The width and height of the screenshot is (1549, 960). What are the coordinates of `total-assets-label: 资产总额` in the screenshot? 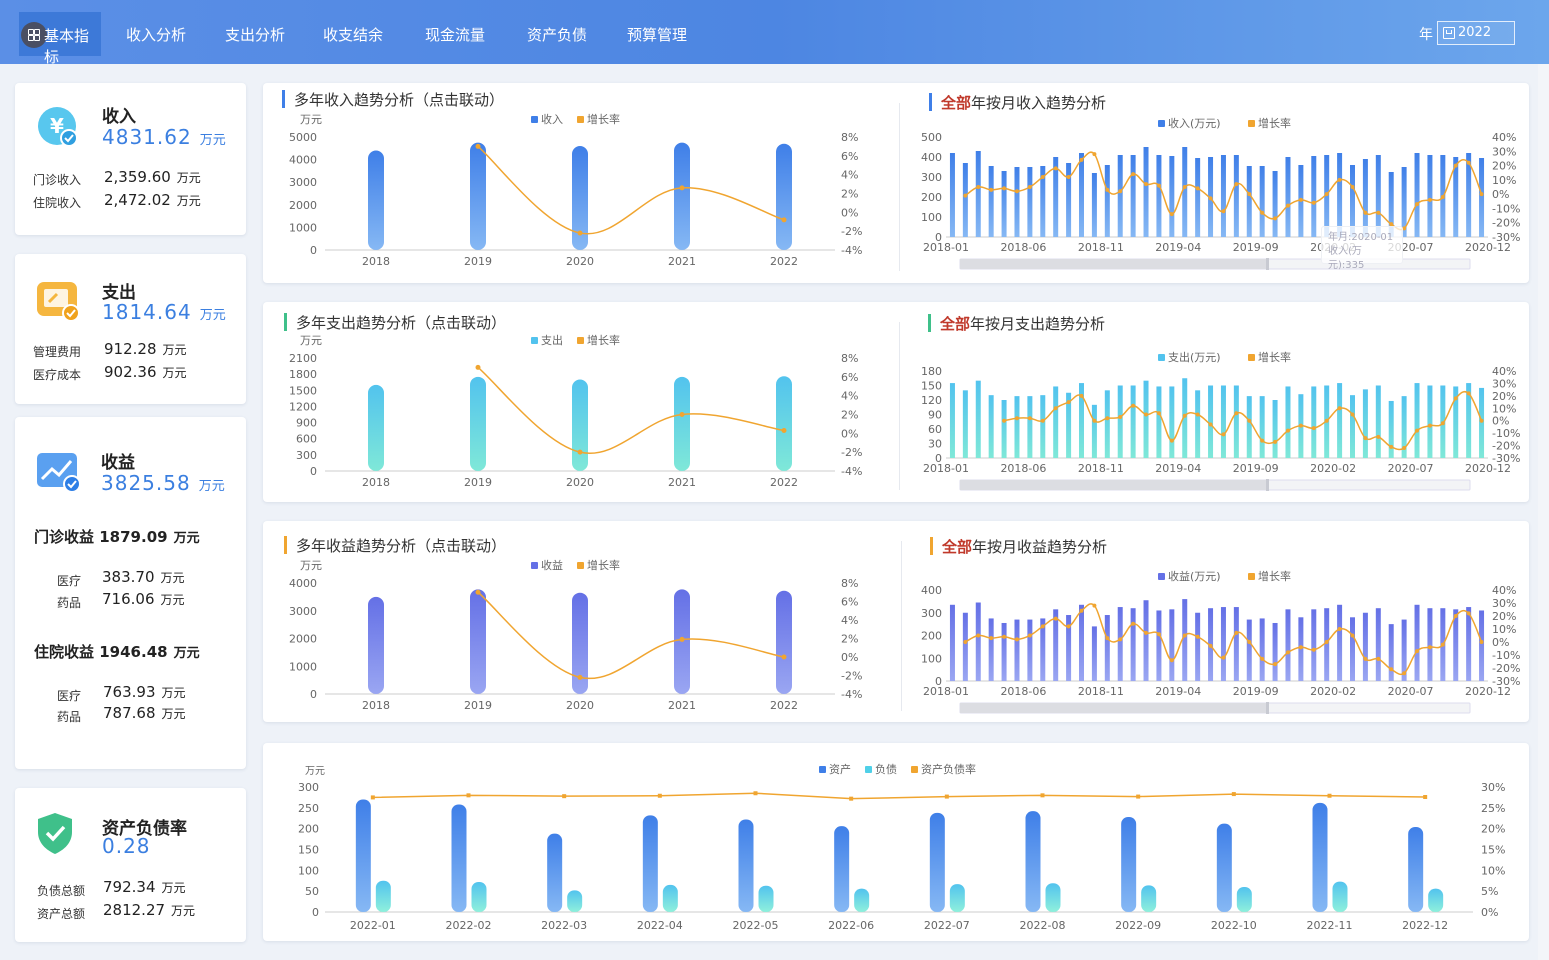 It's located at (61, 914).